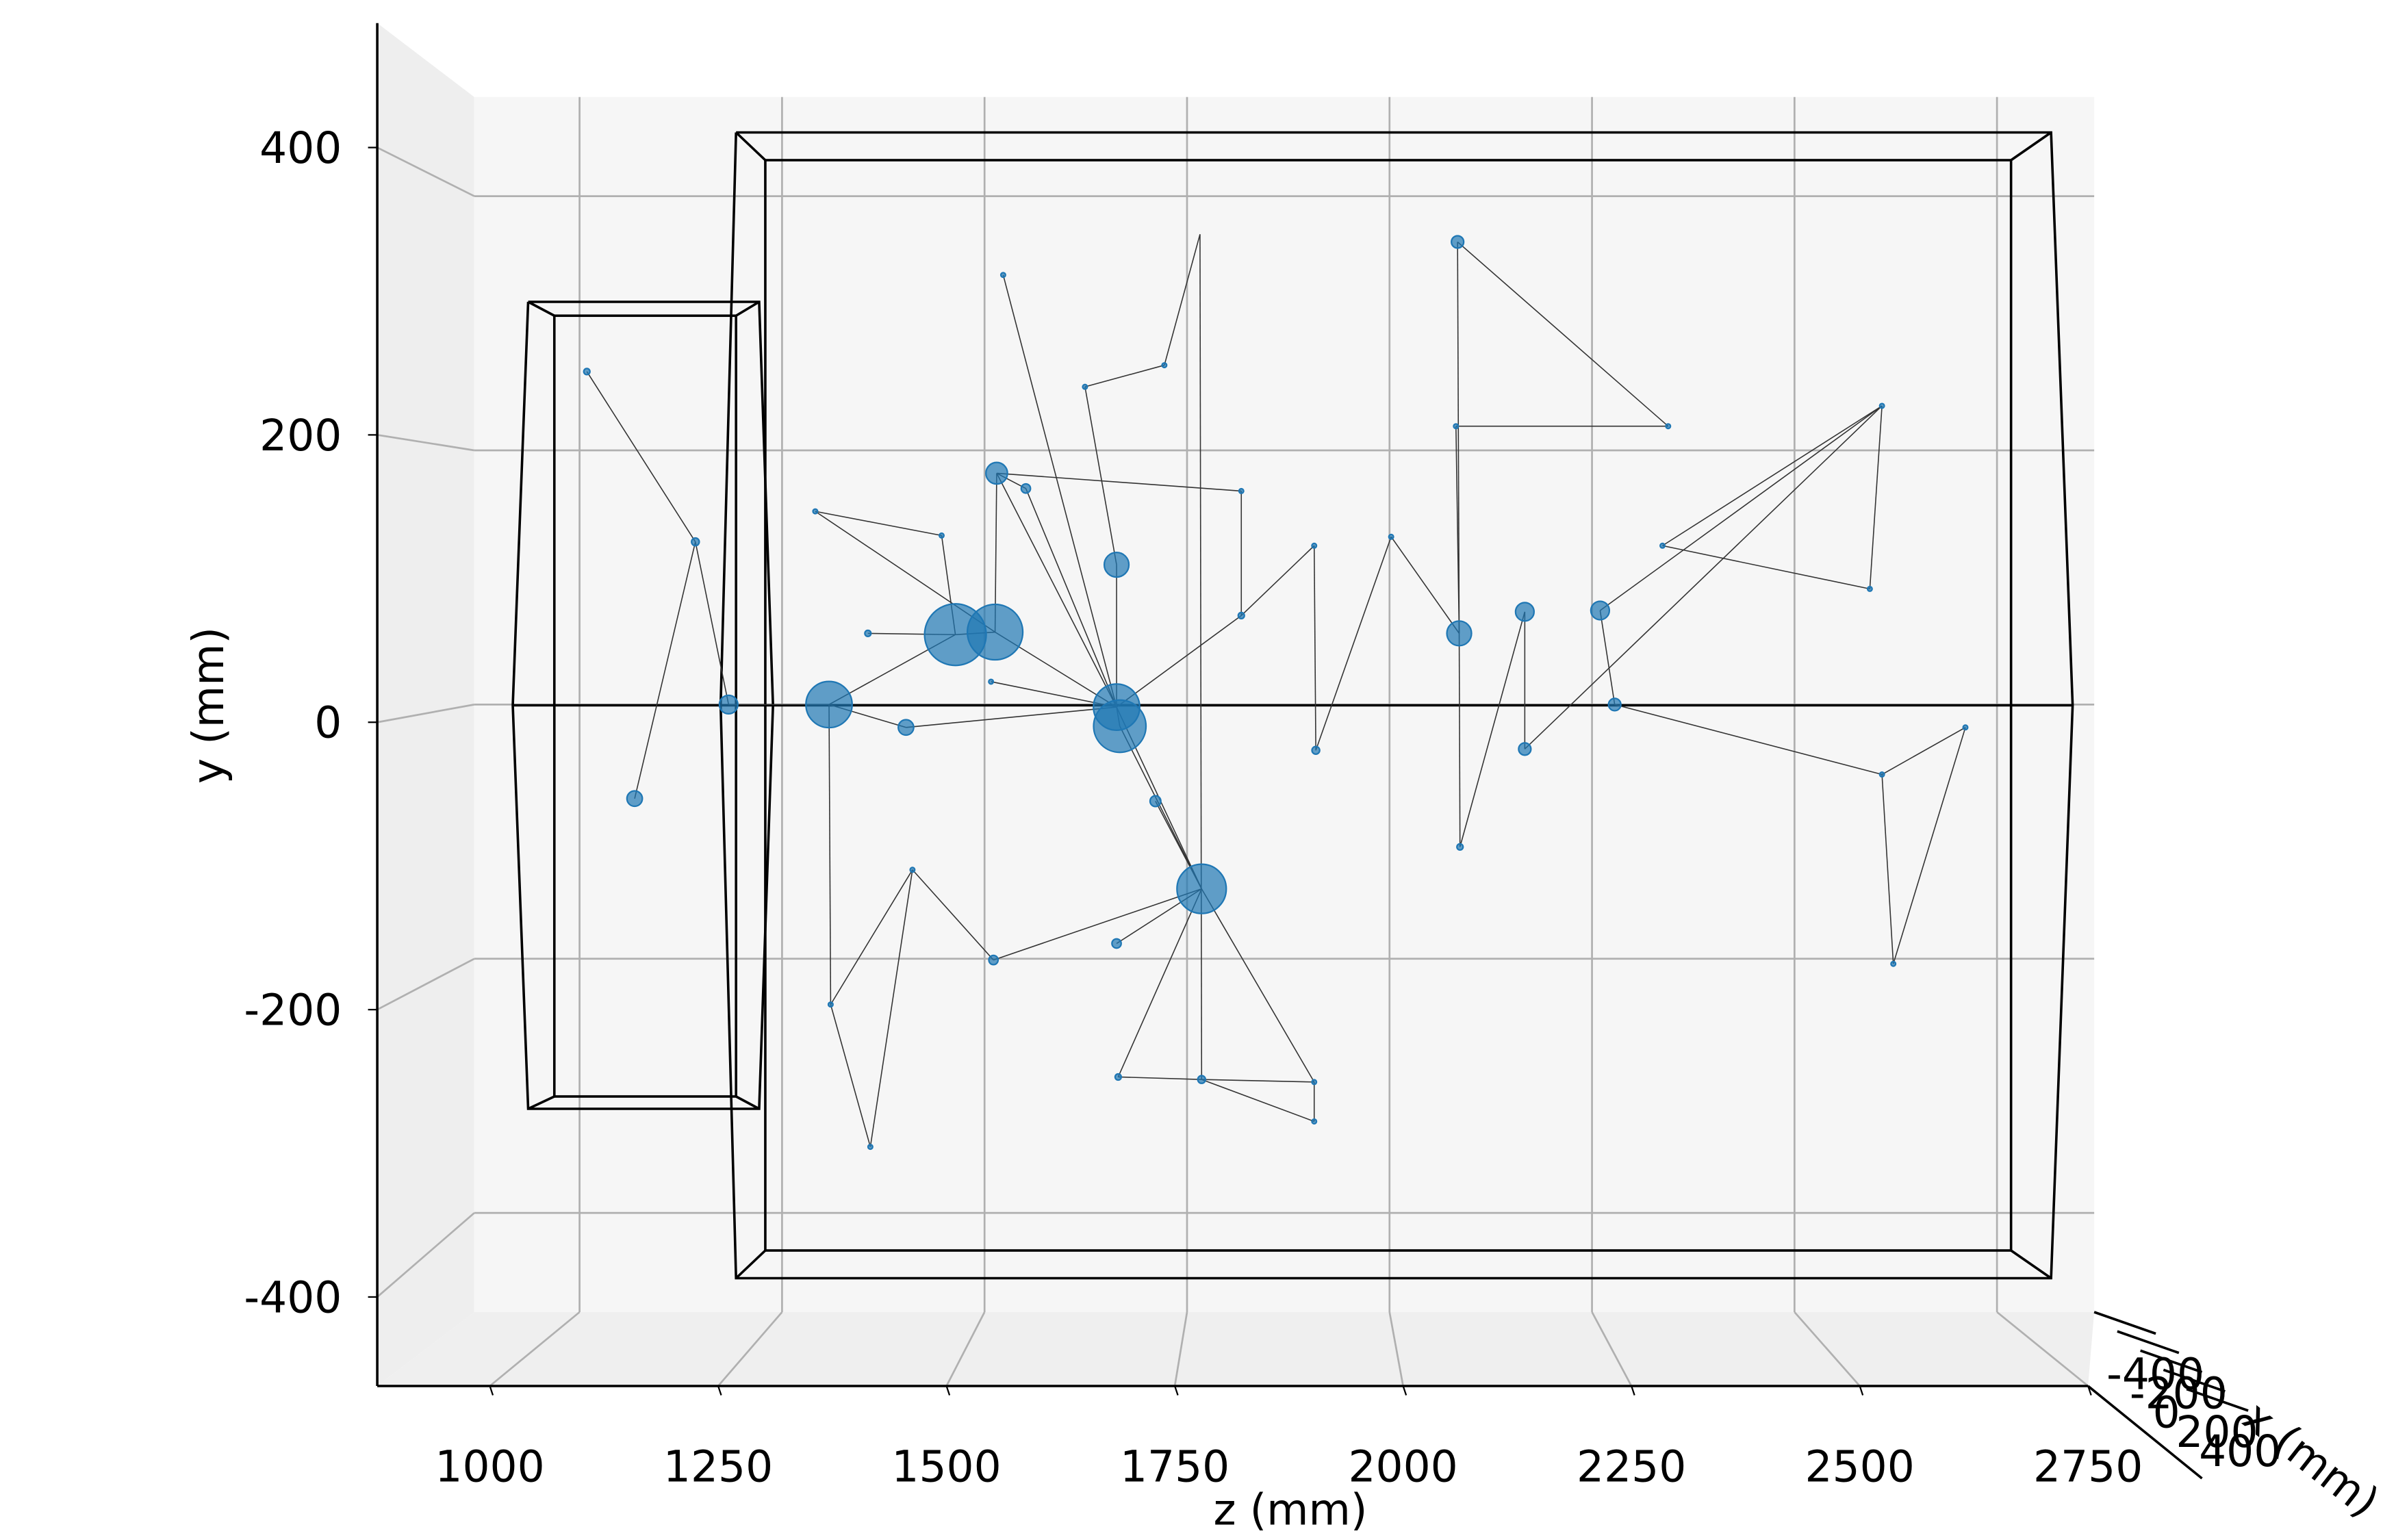 The height and width of the screenshot is (1540, 2396). I want to click on x-tick-label: -200, so click(2179, 1394).